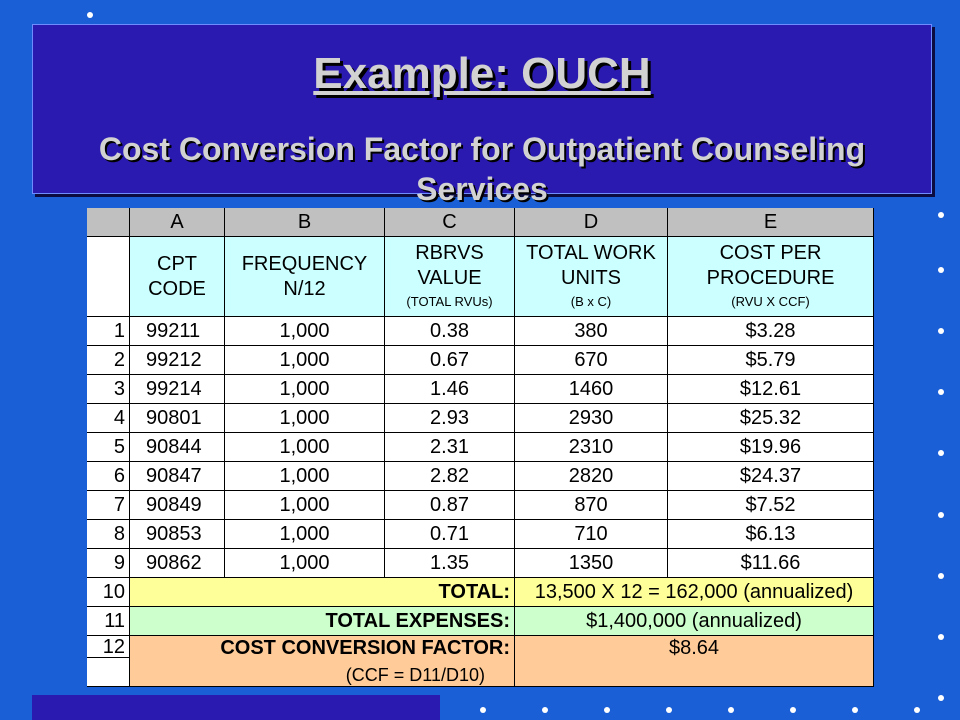 This screenshot has width=960, height=720. I want to click on cost-per-procedure-cell: $12.61, so click(771, 389).